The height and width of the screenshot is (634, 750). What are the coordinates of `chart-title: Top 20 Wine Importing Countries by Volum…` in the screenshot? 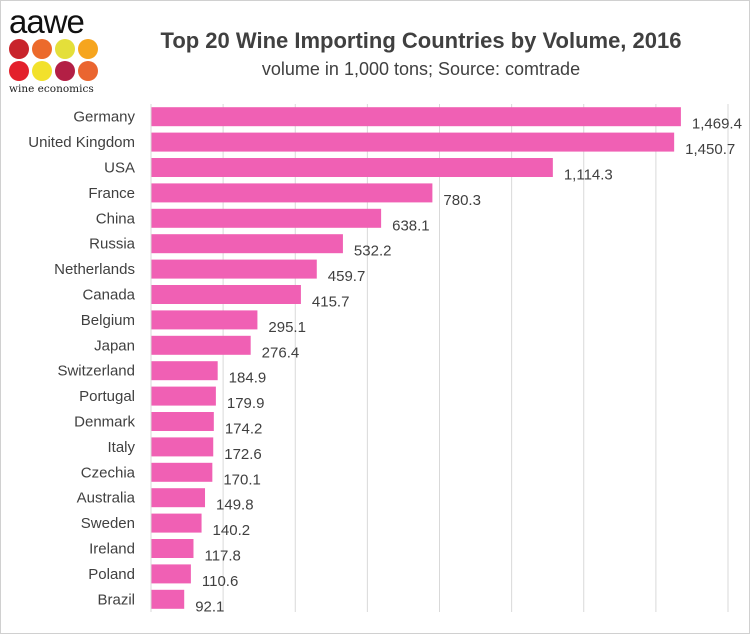 It's located at (421, 40).